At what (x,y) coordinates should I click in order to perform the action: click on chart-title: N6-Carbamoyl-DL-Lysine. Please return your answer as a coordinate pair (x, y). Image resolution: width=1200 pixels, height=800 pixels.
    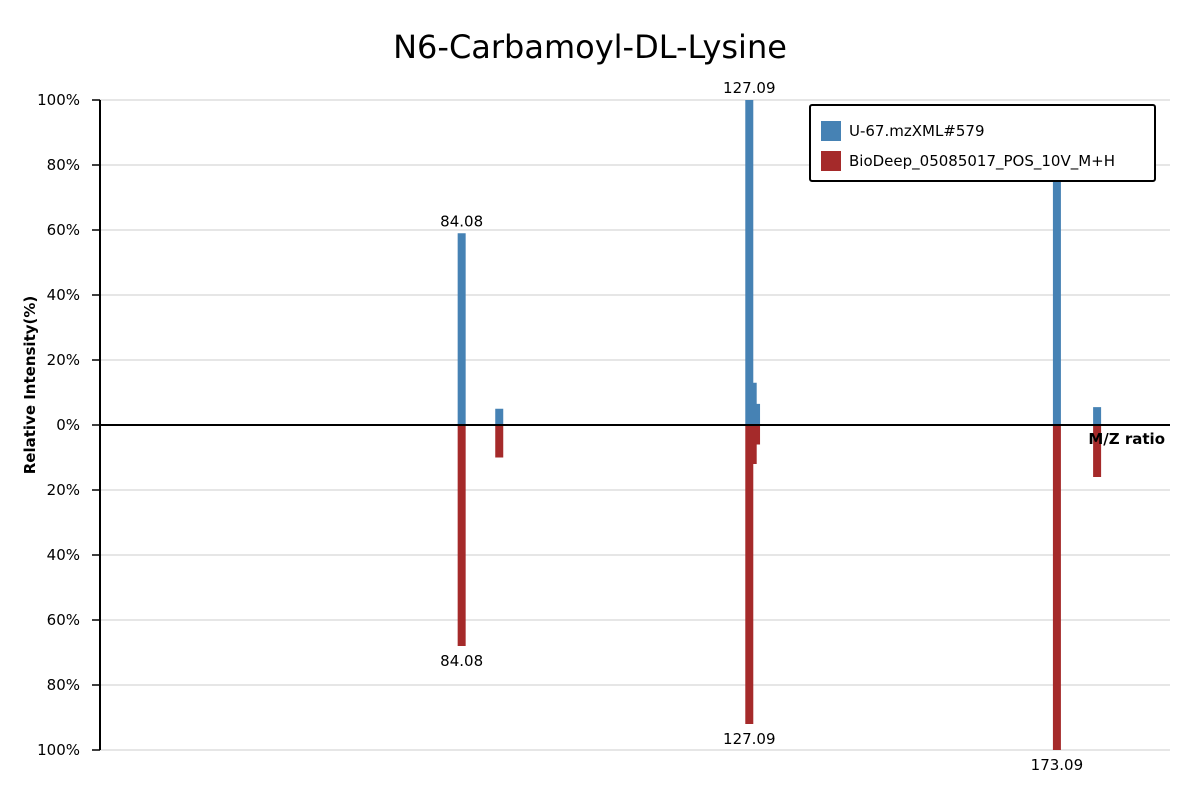
    Looking at the image, I should click on (590, 47).